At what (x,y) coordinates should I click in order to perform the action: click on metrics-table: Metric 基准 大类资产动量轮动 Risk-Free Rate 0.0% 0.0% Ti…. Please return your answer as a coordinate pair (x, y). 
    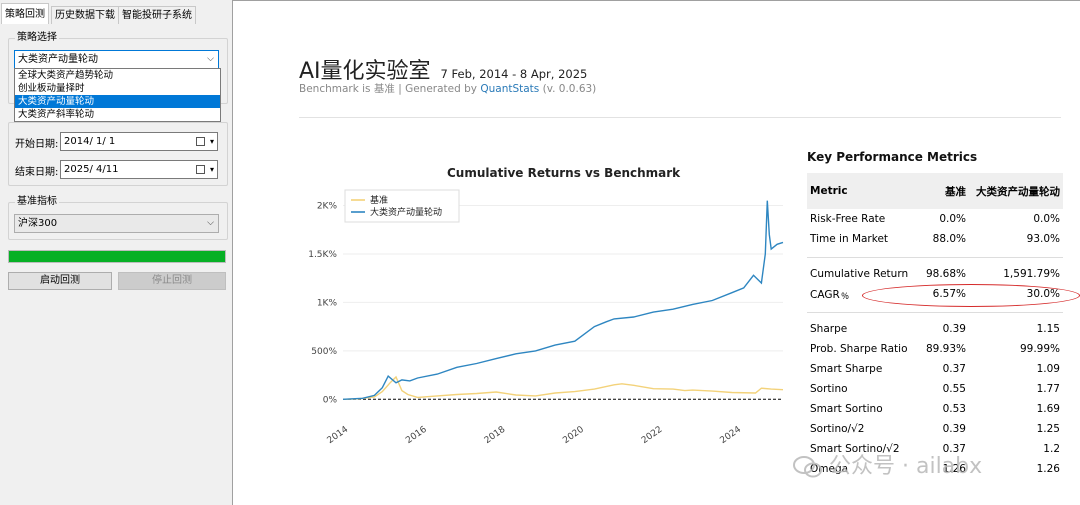
    Looking at the image, I should click on (935, 326).